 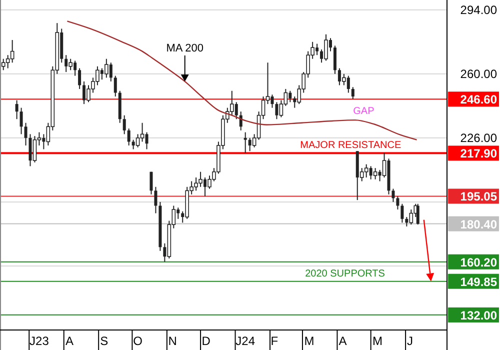 I want to click on x-tick-label: F, so click(x=274, y=341).